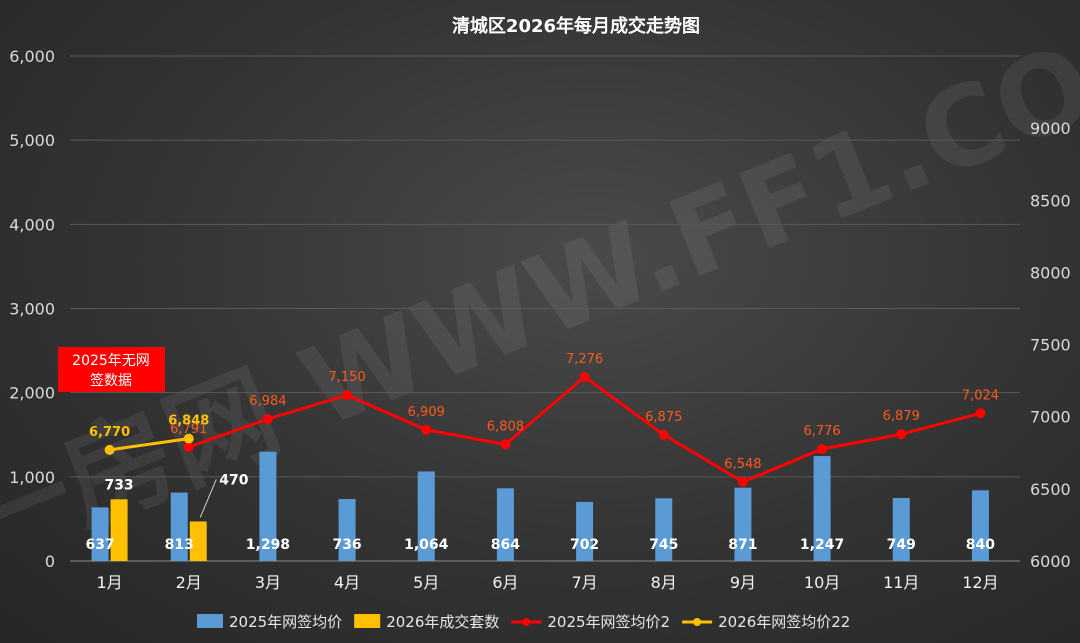 The image size is (1080, 643). What do you see at coordinates (663, 417) in the screenshot?
I see `series-point-label: 6,875` at bounding box center [663, 417].